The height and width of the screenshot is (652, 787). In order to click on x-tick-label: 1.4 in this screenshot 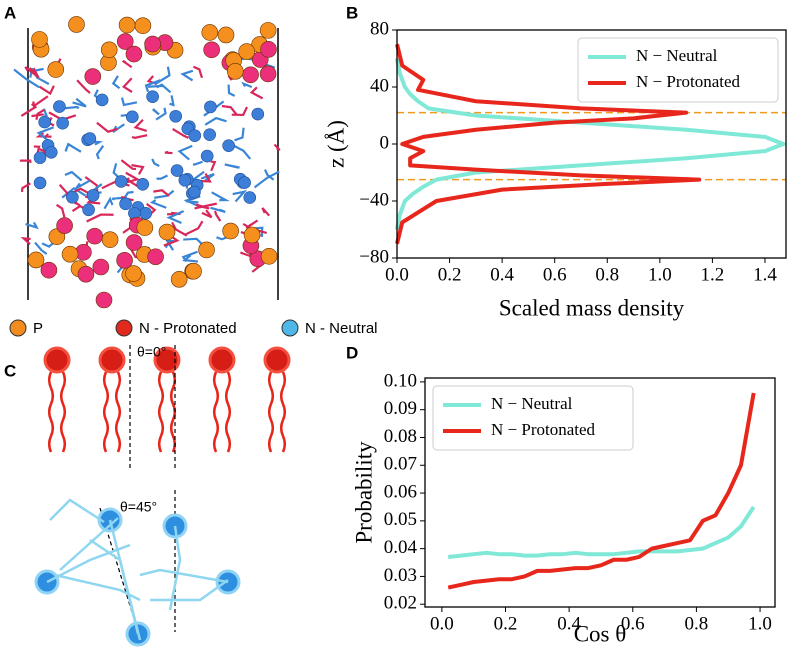, I will do `click(765, 274)`.